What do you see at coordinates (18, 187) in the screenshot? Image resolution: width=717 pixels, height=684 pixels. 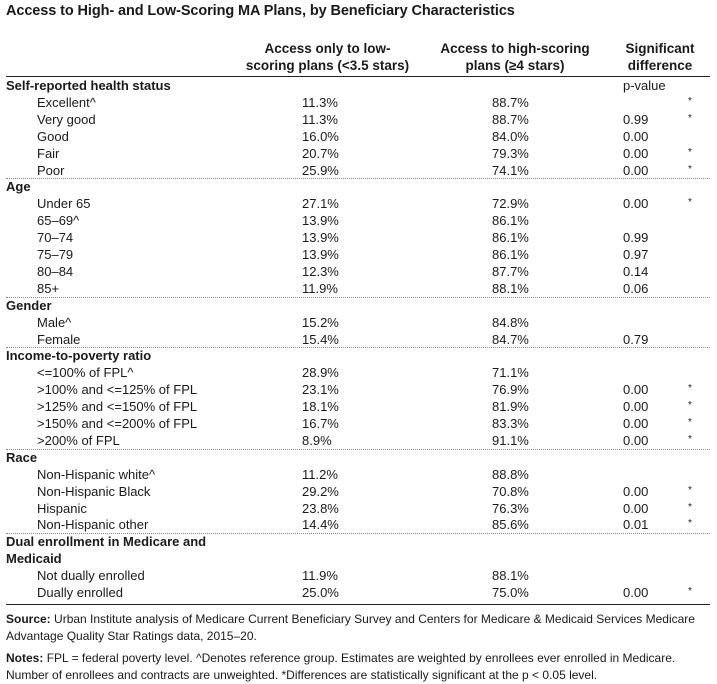 I see `section-label: Age` at bounding box center [18, 187].